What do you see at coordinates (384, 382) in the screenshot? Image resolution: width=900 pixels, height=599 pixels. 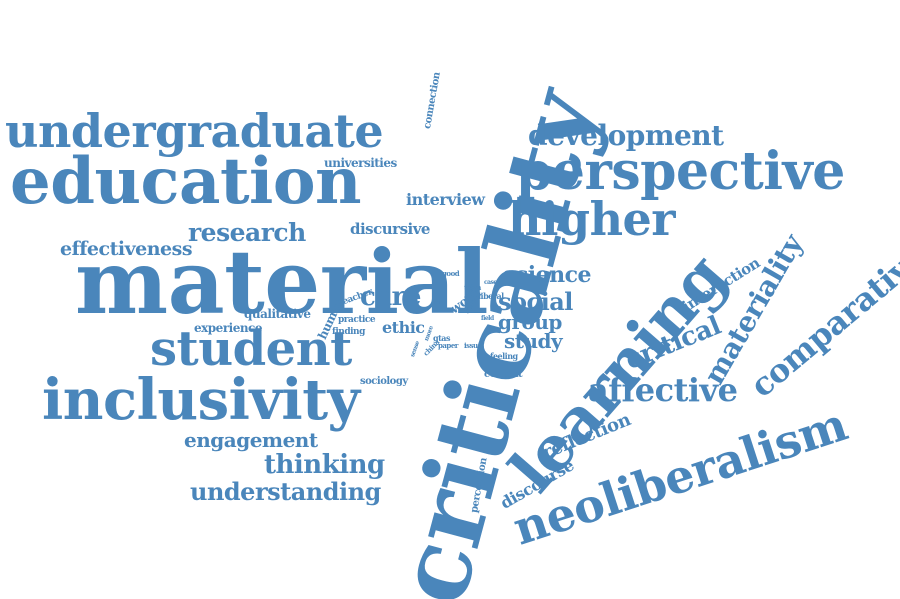 I see `word-sociology: sociology` at bounding box center [384, 382].